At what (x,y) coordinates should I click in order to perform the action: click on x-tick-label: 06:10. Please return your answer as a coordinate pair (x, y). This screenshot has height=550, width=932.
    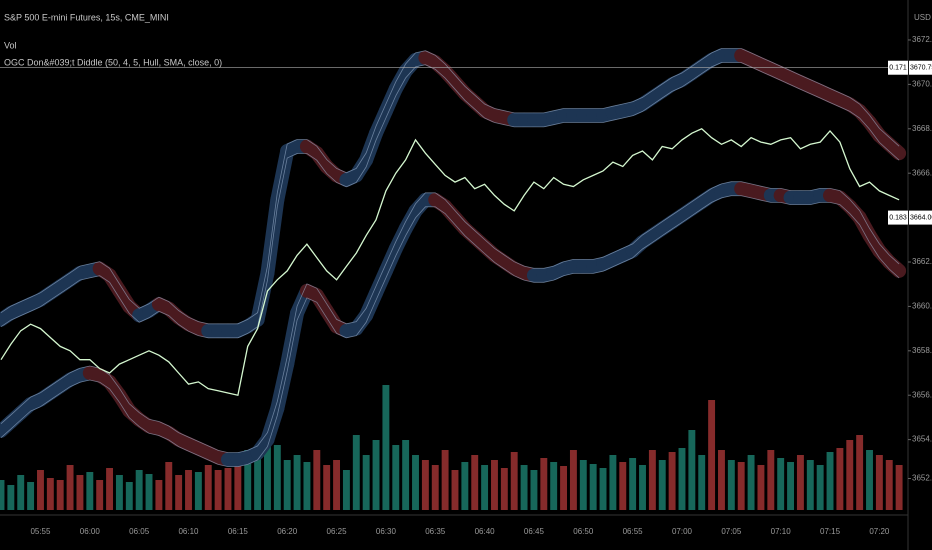
    Looking at the image, I should click on (188, 531).